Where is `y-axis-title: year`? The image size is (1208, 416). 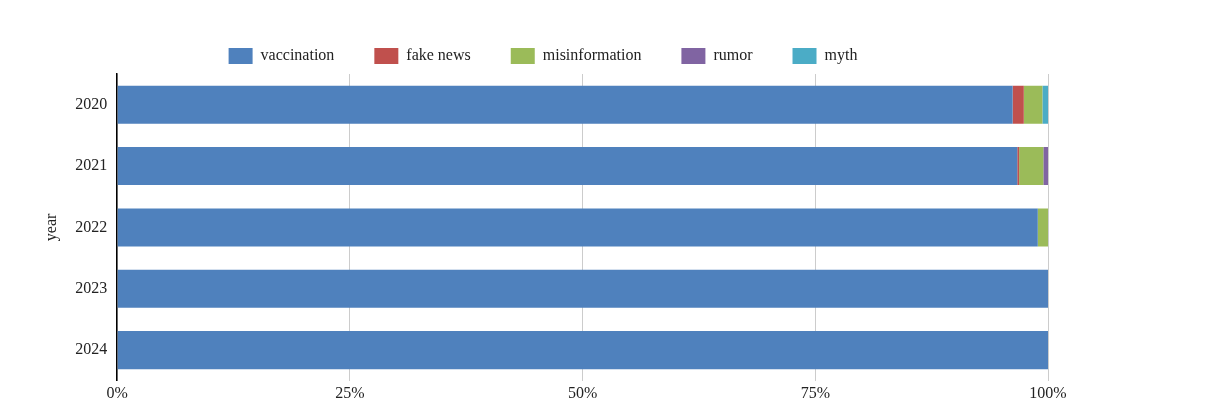
y-axis-title: year is located at coordinates (50, 227).